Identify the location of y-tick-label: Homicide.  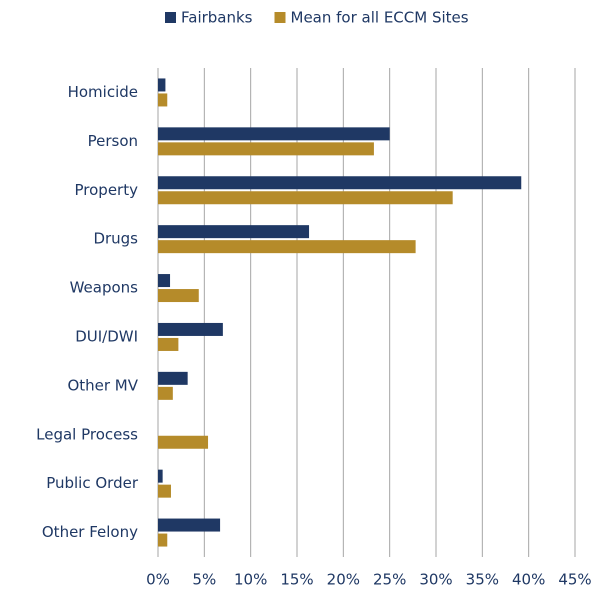
(103, 92).